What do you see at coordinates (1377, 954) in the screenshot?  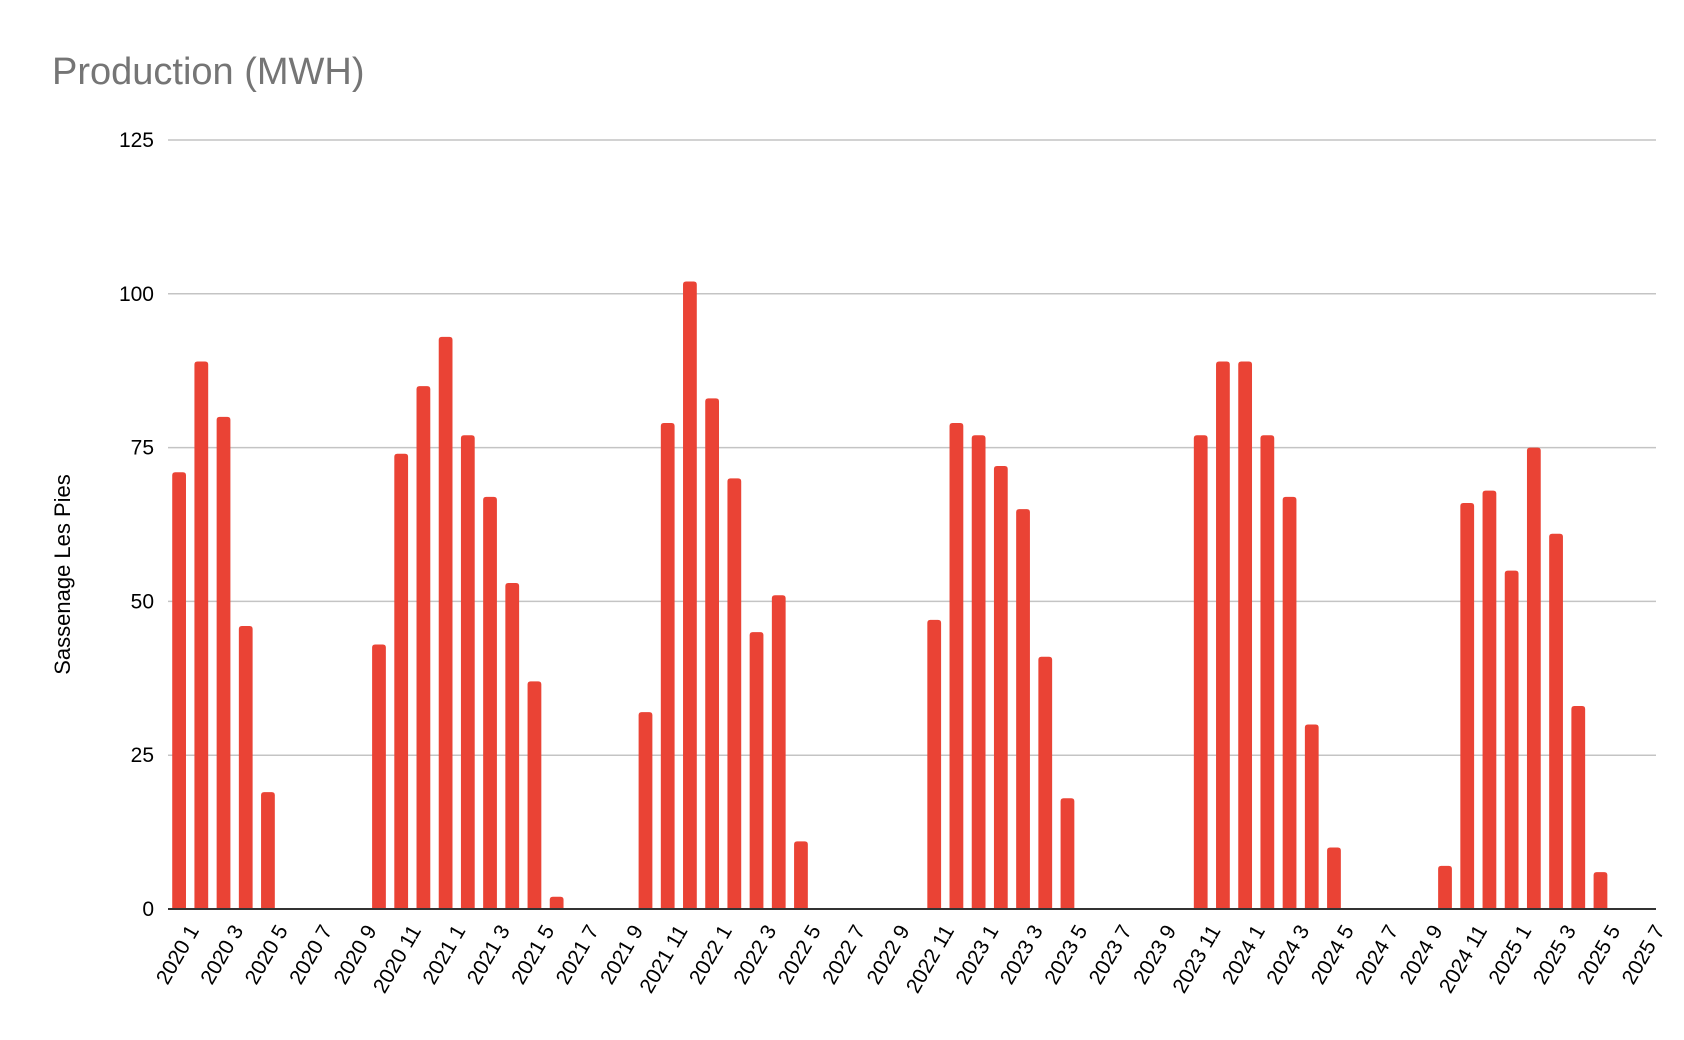 I see `x-tick-label: 2024 7` at bounding box center [1377, 954].